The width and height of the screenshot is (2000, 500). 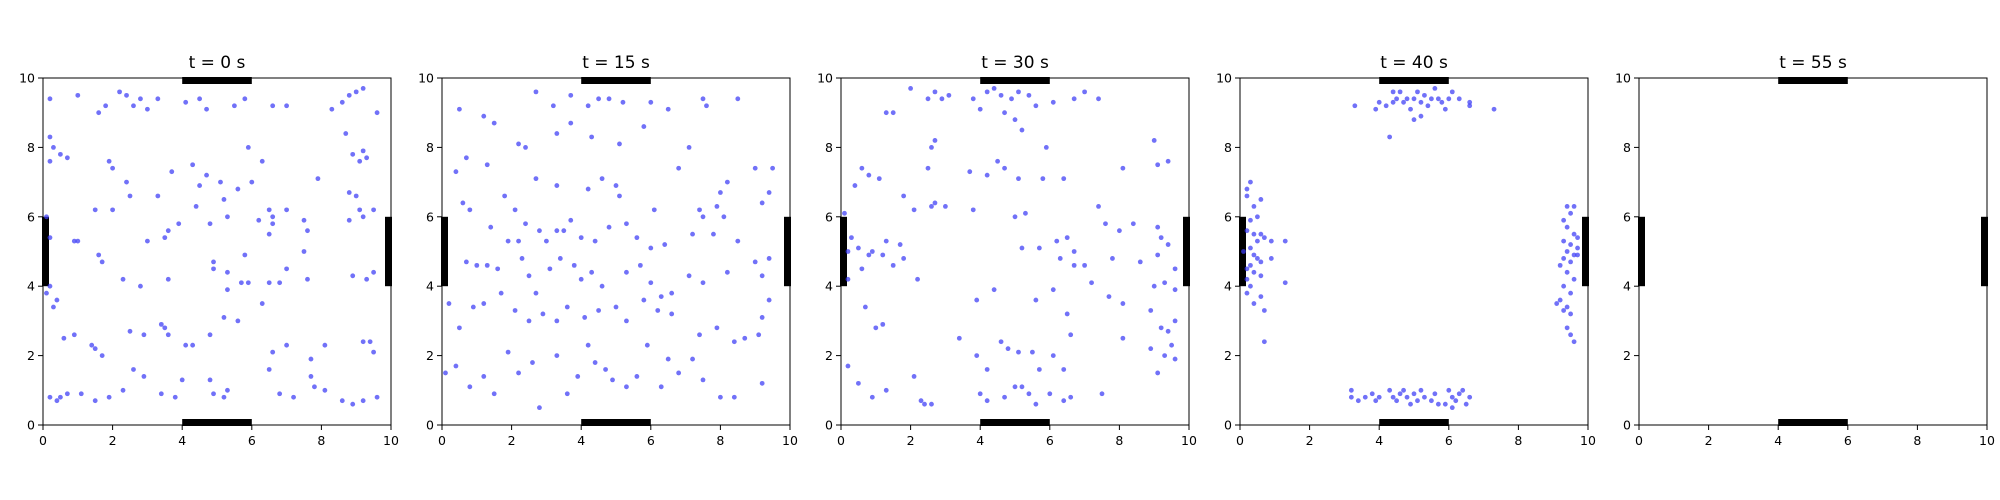 What do you see at coordinates (1585, 251) in the screenshot?
I see `exit-right` at bounding box center [1585, 251].